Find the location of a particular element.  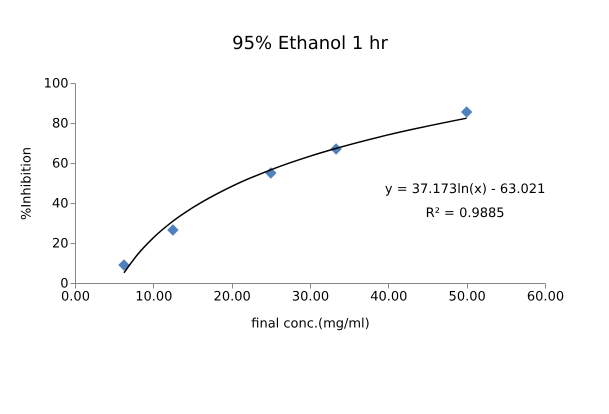

x-axis-title: final conc.(mg/ml) is located at coordinates (310, 324).